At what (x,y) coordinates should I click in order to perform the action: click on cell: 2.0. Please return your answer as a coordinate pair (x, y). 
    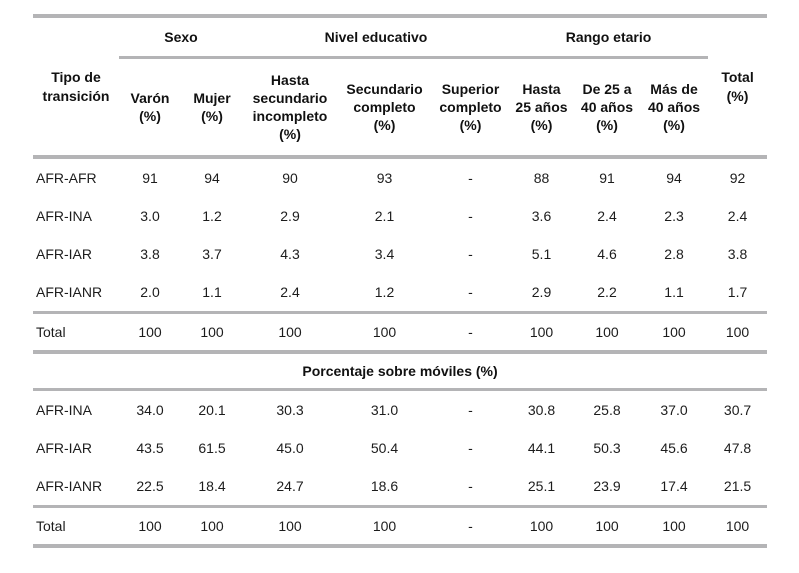
    Looking at the image, I should click on (150, 291).